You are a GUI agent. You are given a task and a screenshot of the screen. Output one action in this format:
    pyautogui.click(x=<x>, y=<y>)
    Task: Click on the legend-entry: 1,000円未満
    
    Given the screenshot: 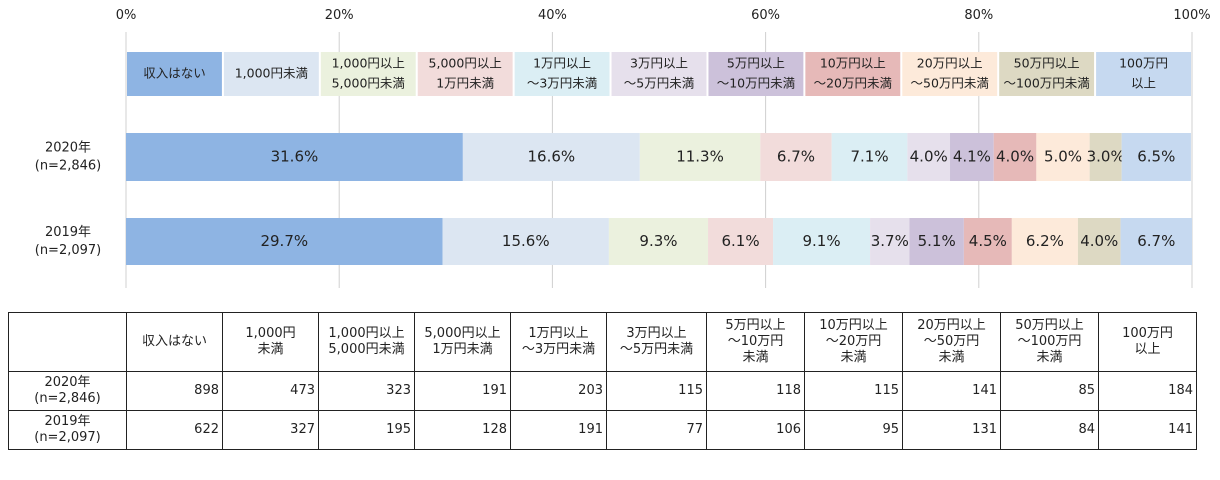 What is the action you would take?
    pyautogui.click(x=271, y=73)
    